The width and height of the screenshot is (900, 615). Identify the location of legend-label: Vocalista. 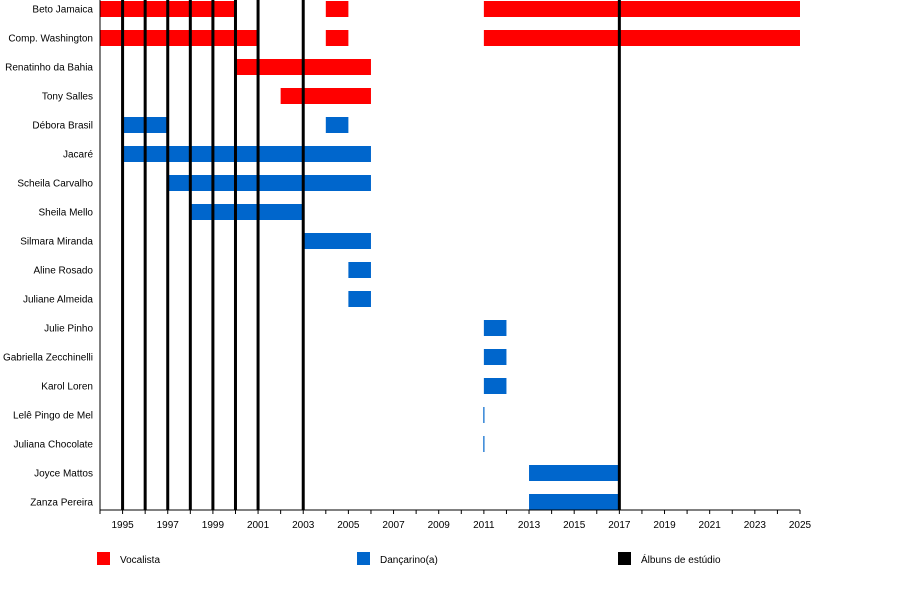
(140, 560).